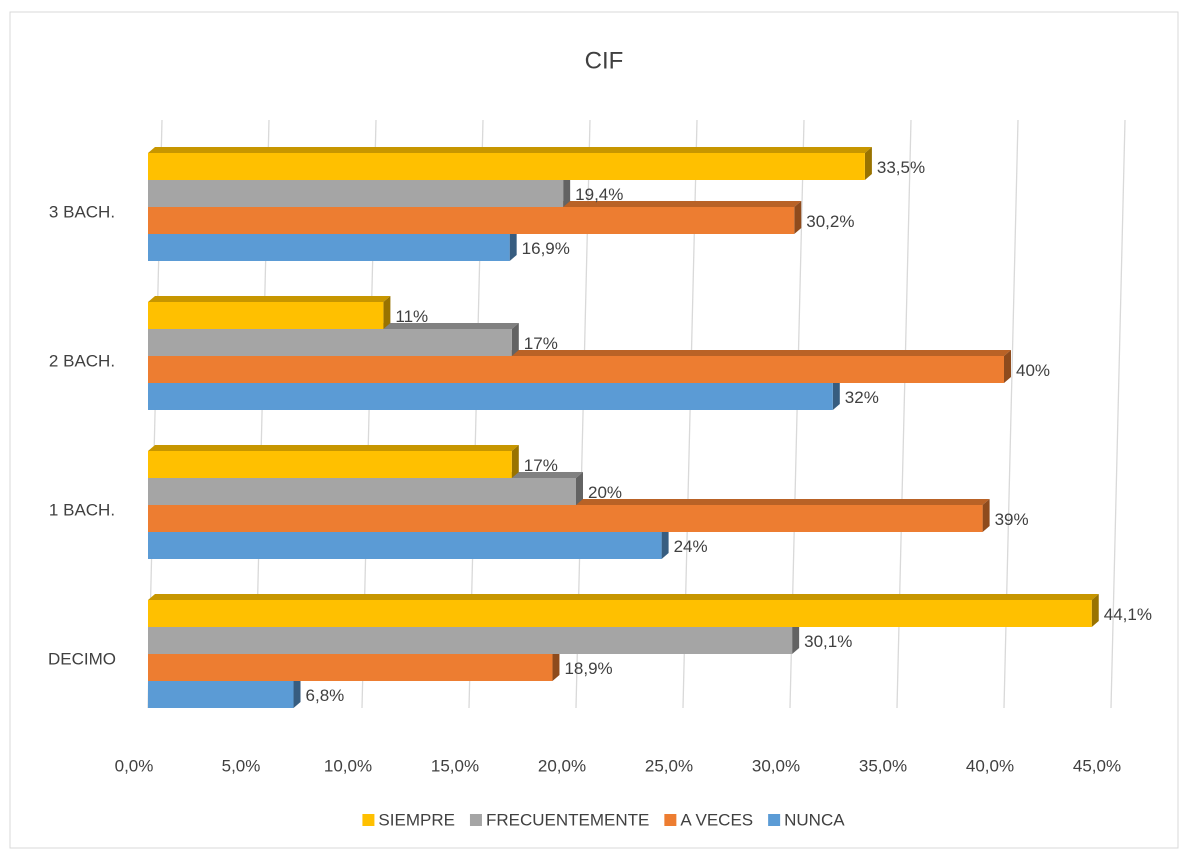 This screenshot has height=849, width=1189. Describe the element at coordinates (588, 668) in the screenshot. I see `data-label: 18,9%` at that location.